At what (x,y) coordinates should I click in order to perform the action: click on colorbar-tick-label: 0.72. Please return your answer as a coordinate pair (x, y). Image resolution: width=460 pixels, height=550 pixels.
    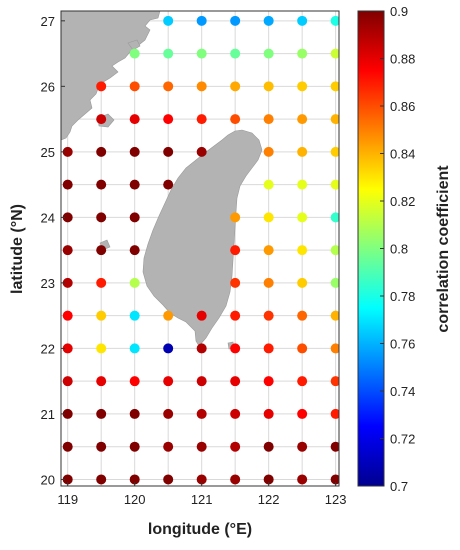
    Looking at the image, I should click on (402, 439).